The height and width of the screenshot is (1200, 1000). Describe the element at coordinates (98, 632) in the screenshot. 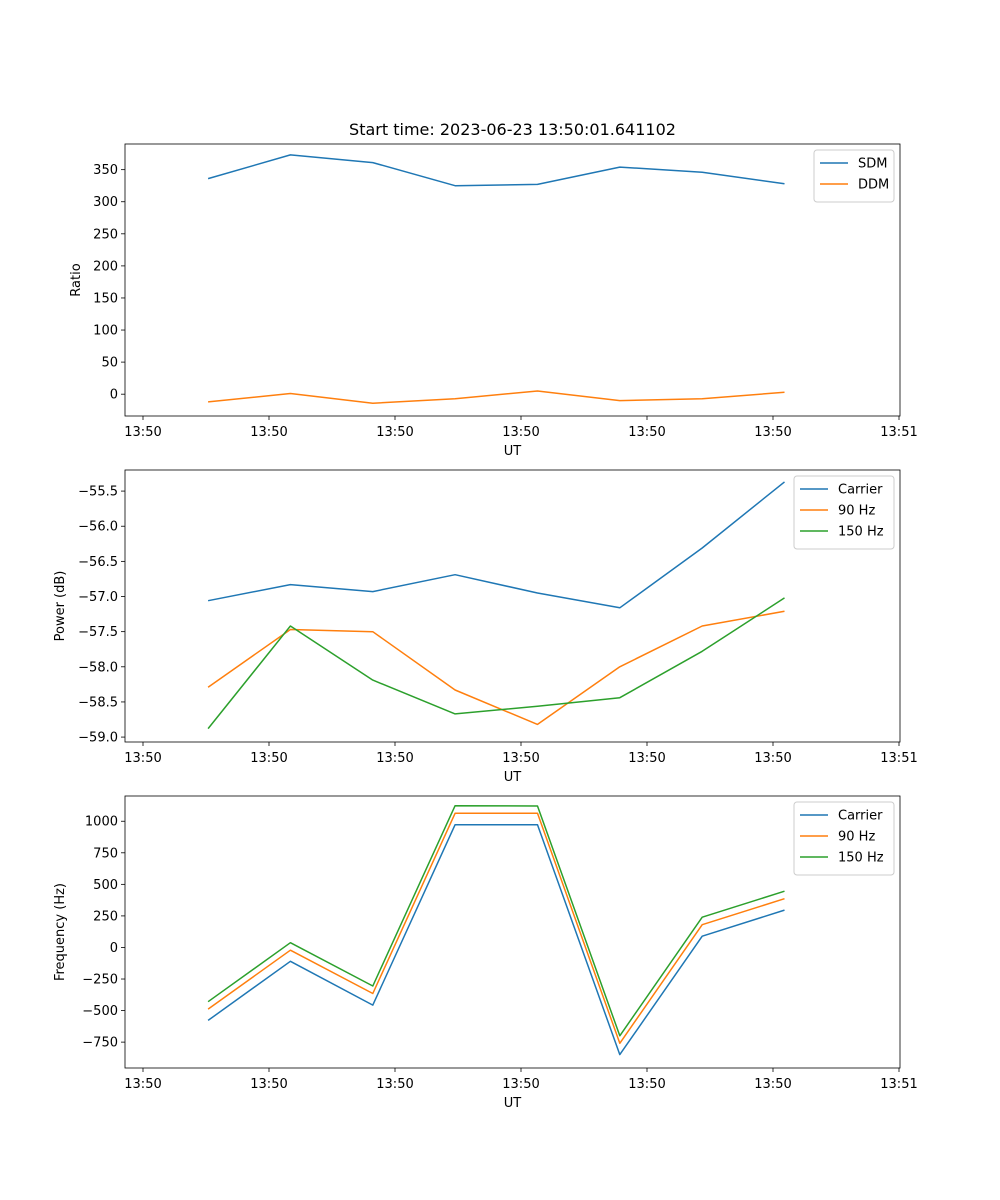

I see `y-tick-label: −57.5` at that location.